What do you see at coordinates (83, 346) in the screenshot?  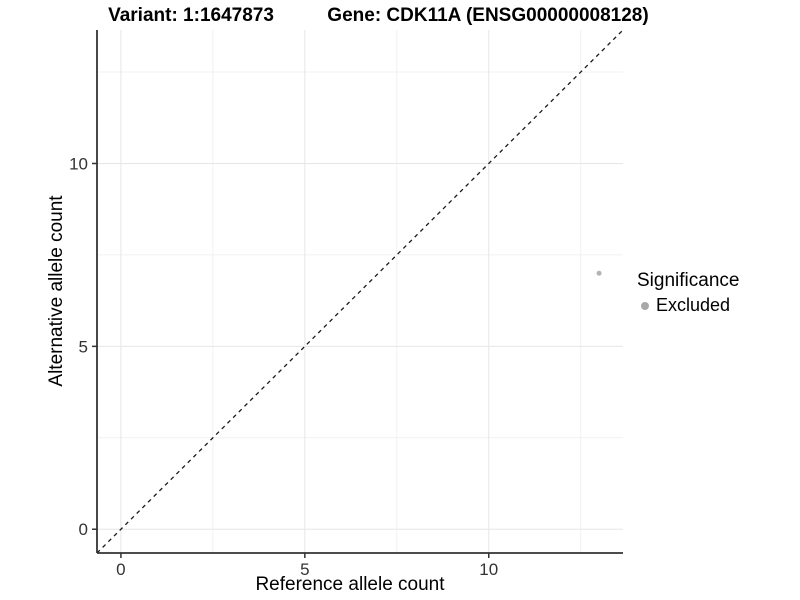 I see `y-tick-label: 5` at bounding box center [83, 346].